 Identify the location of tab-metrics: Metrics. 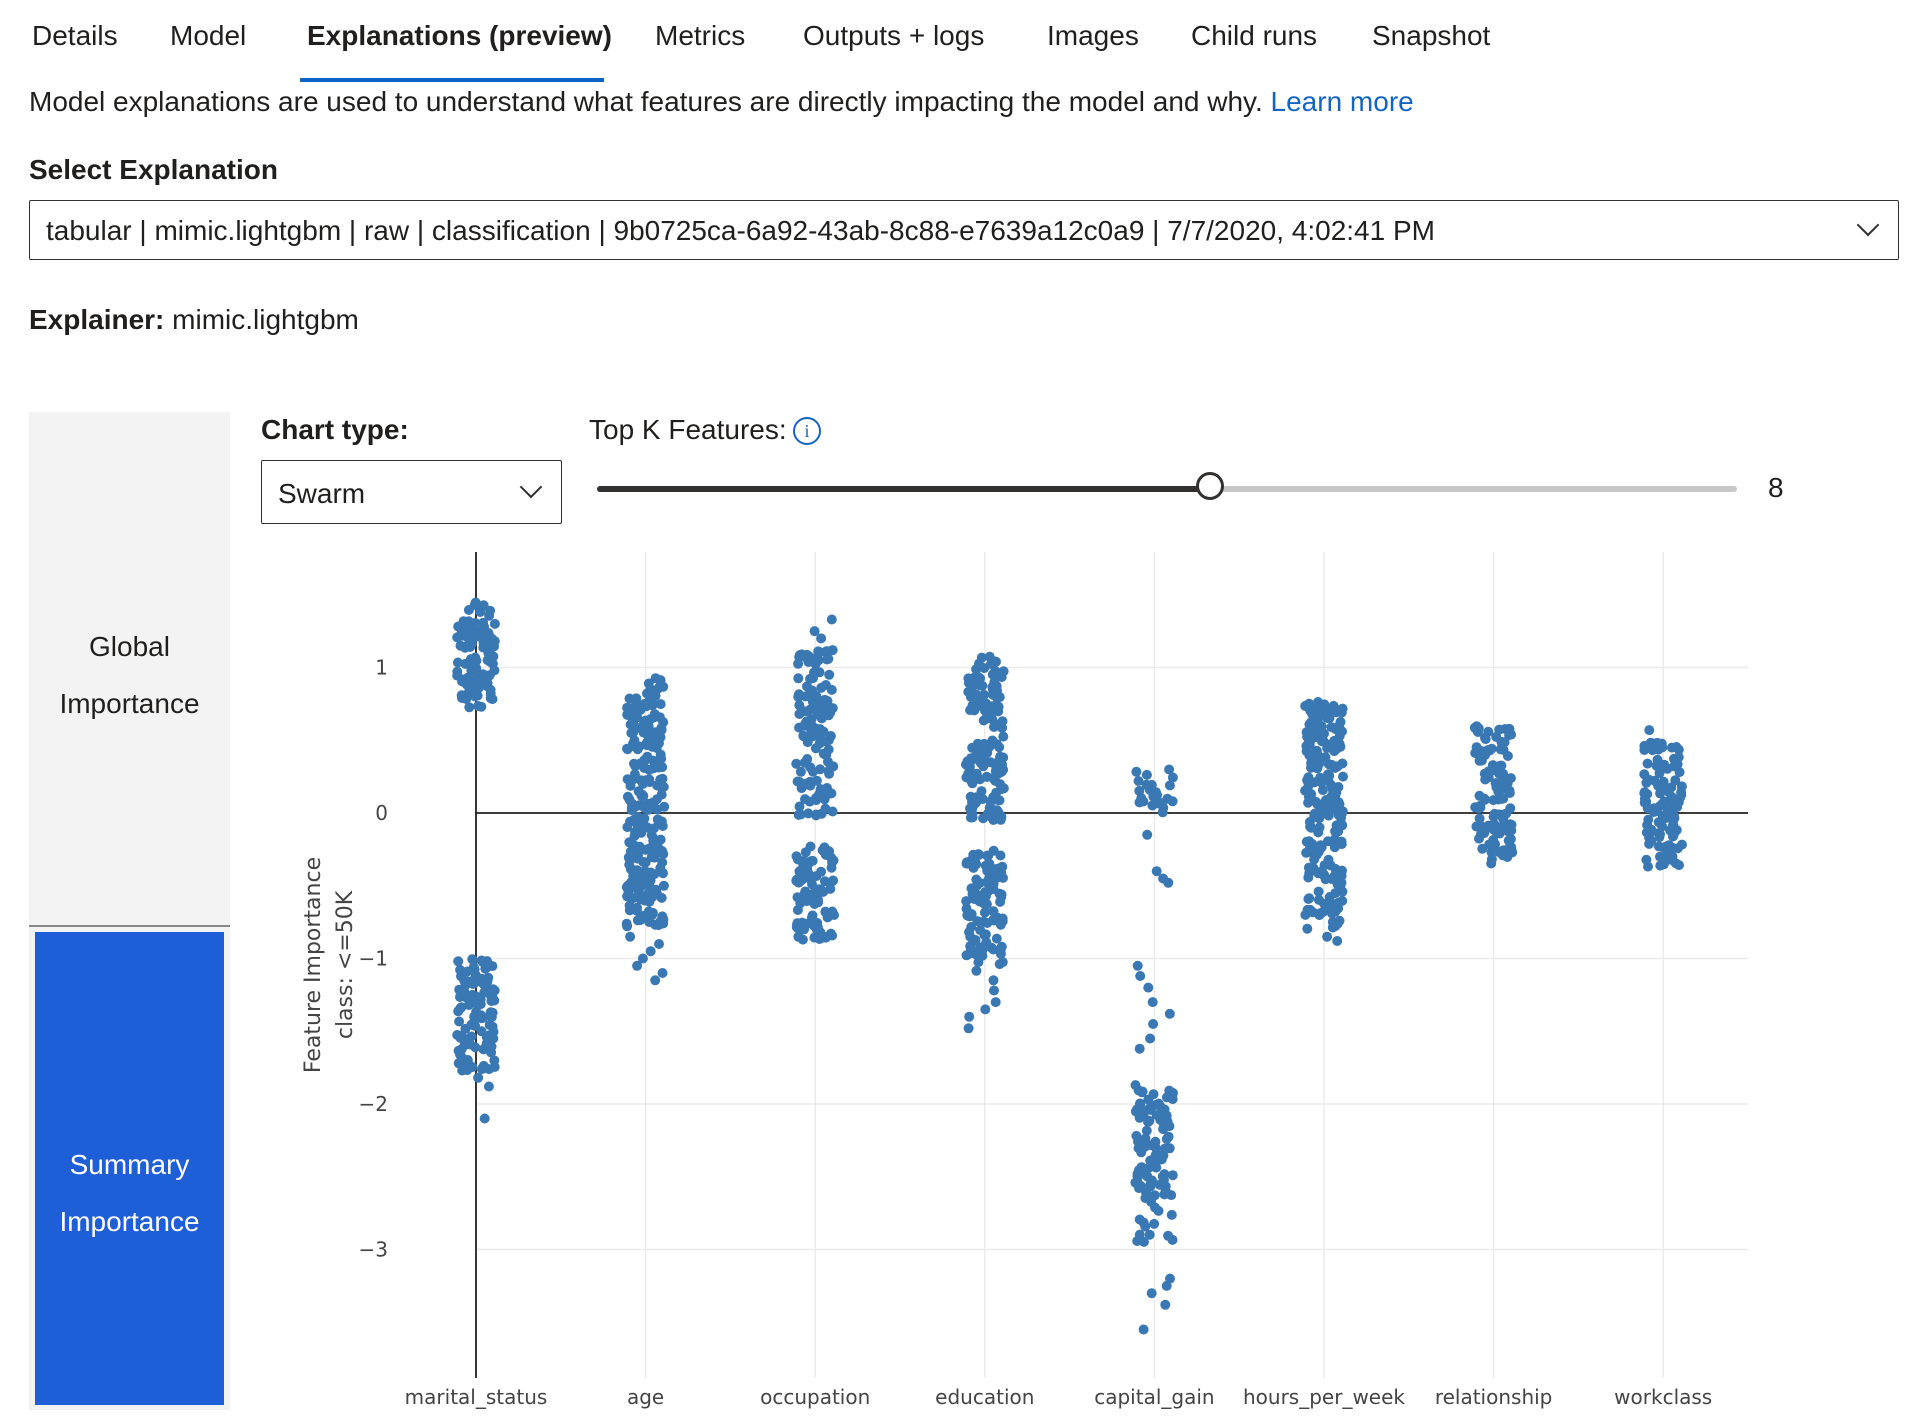
(700, 35).